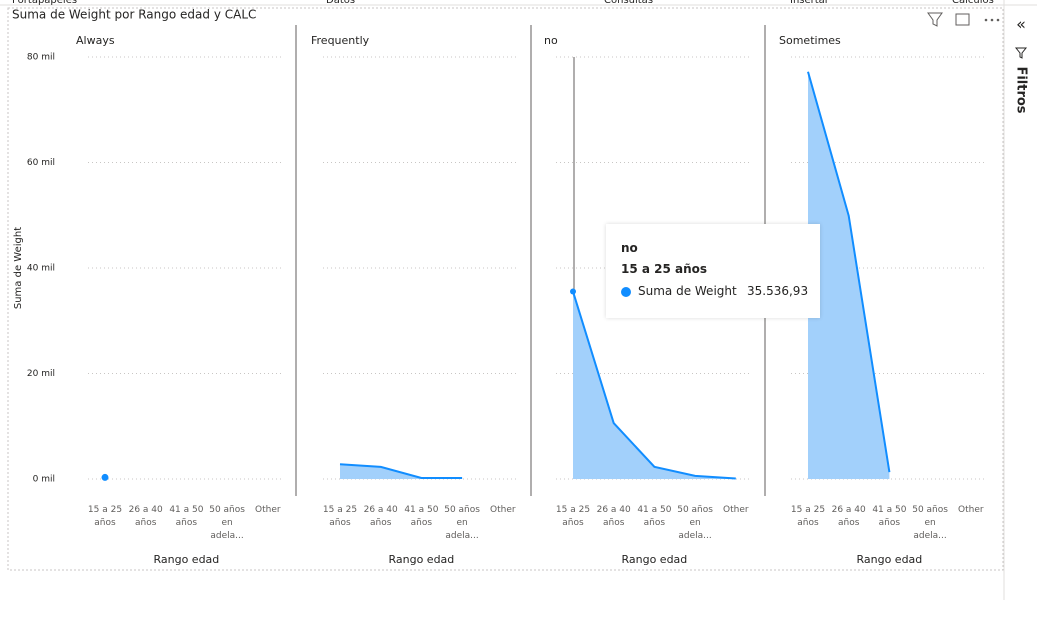 This screenshot has width=1037, height=636. What do you see at coordinates (44, 480) in the screenshot?
I see `y-tick-label: 0 mil` at bounding box center [44, 480].